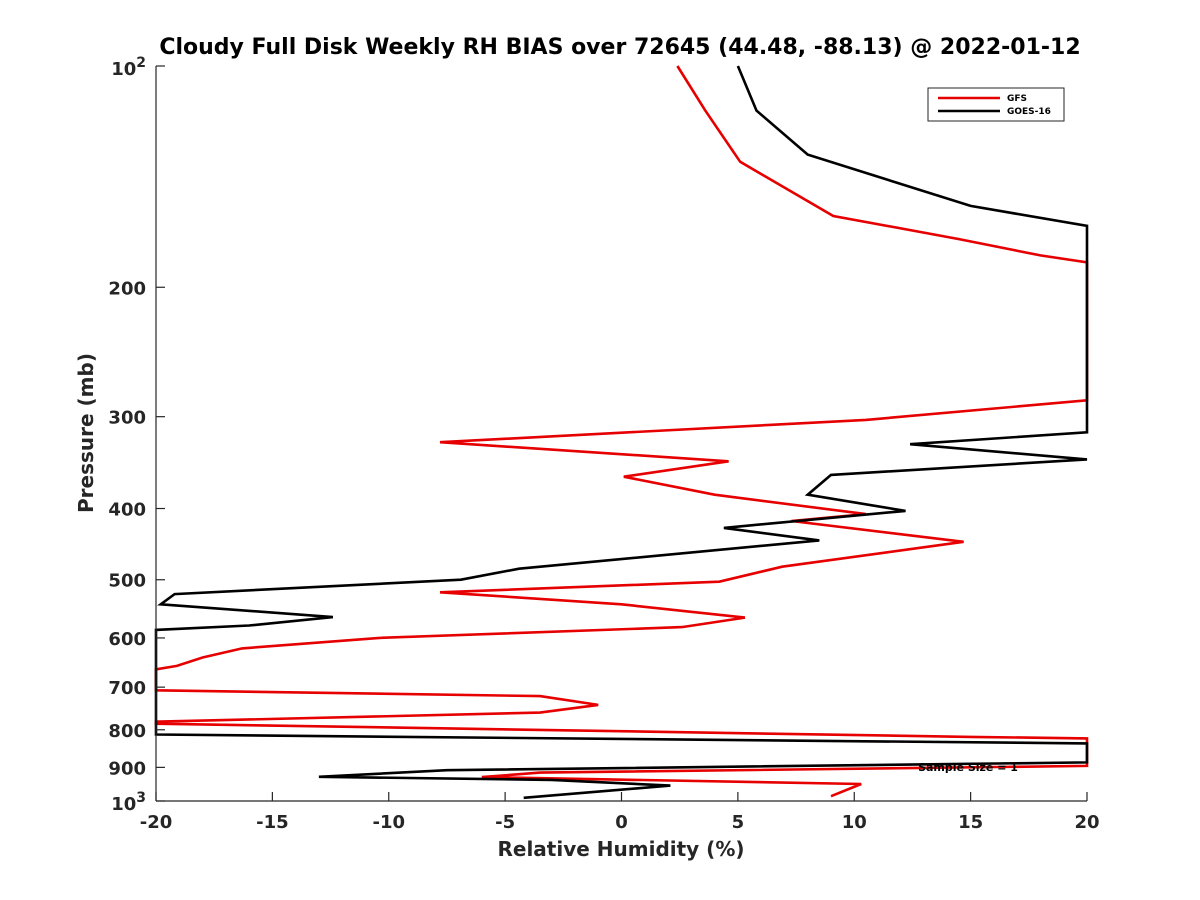  Describe the element at coordinates (970, 822) in the screenshot. I see `x-tick-label: 15` at that location.